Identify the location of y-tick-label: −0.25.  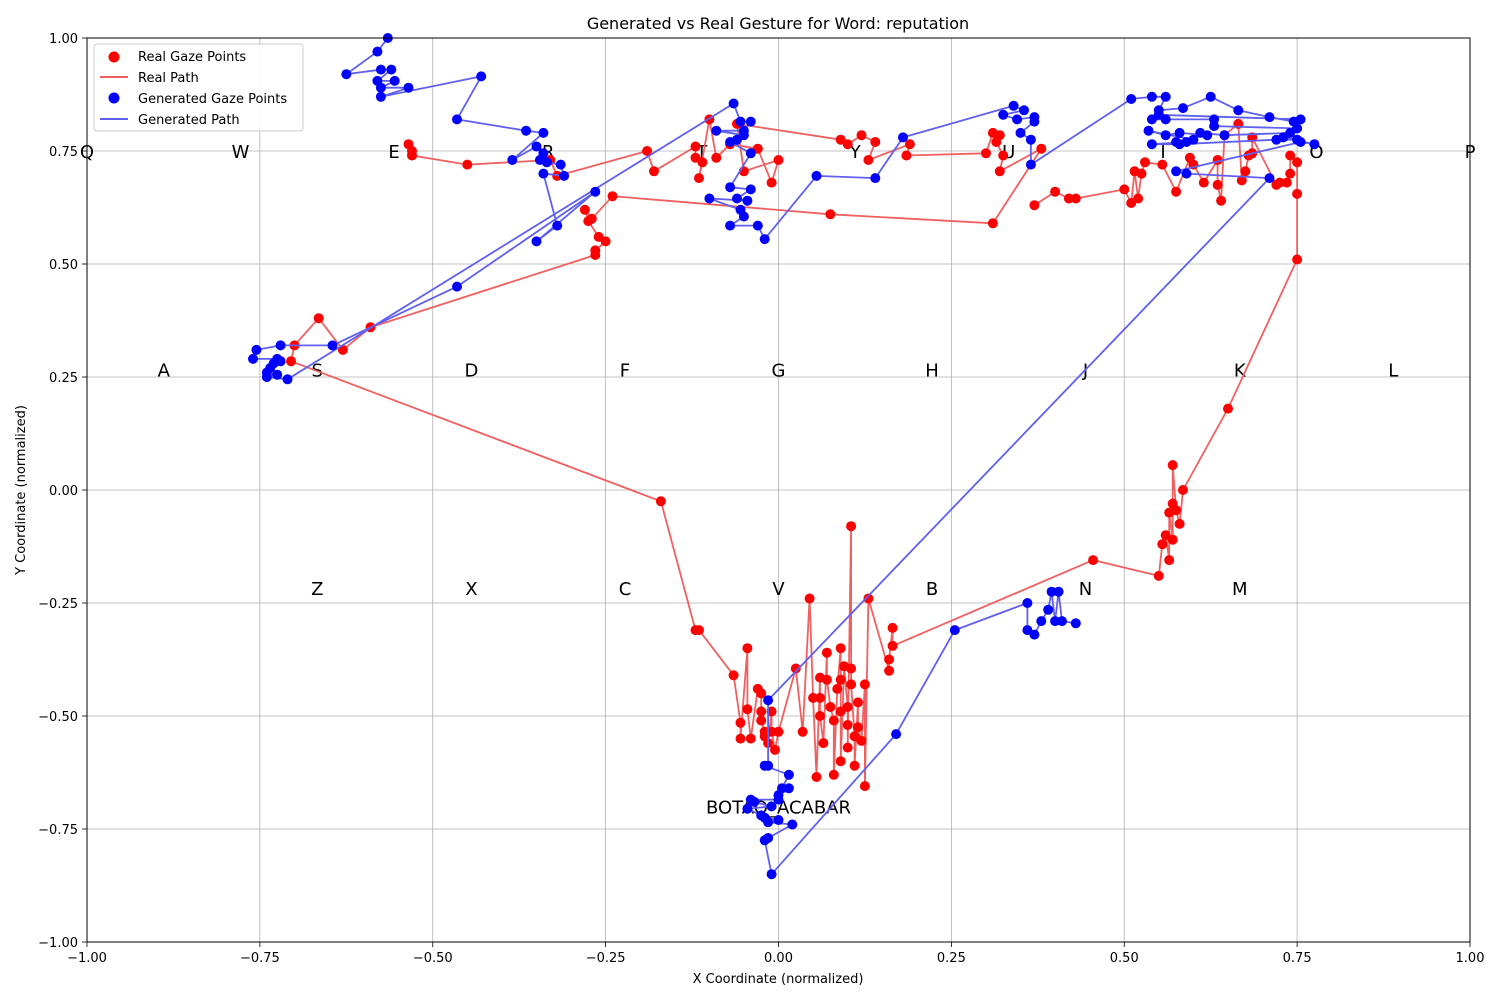
(58, 604).